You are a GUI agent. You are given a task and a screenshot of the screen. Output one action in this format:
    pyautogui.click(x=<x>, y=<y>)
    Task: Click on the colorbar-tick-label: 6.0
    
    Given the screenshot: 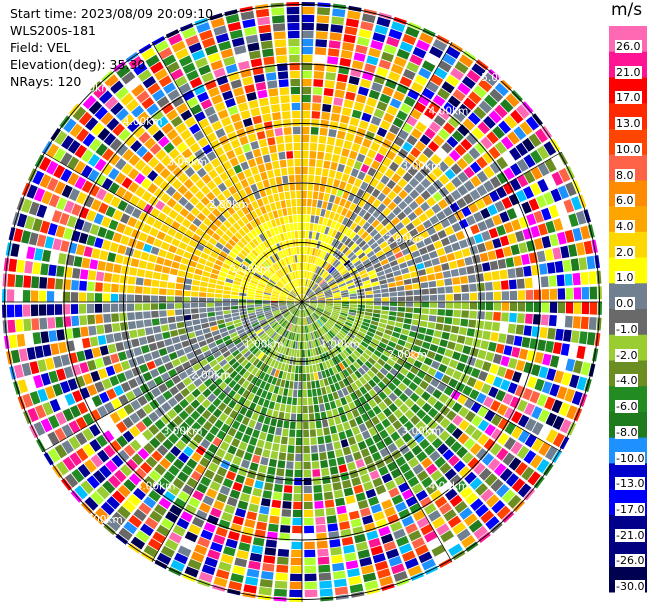 What is the action you would take?
    pyautogui.click(x=625, y=201)
    